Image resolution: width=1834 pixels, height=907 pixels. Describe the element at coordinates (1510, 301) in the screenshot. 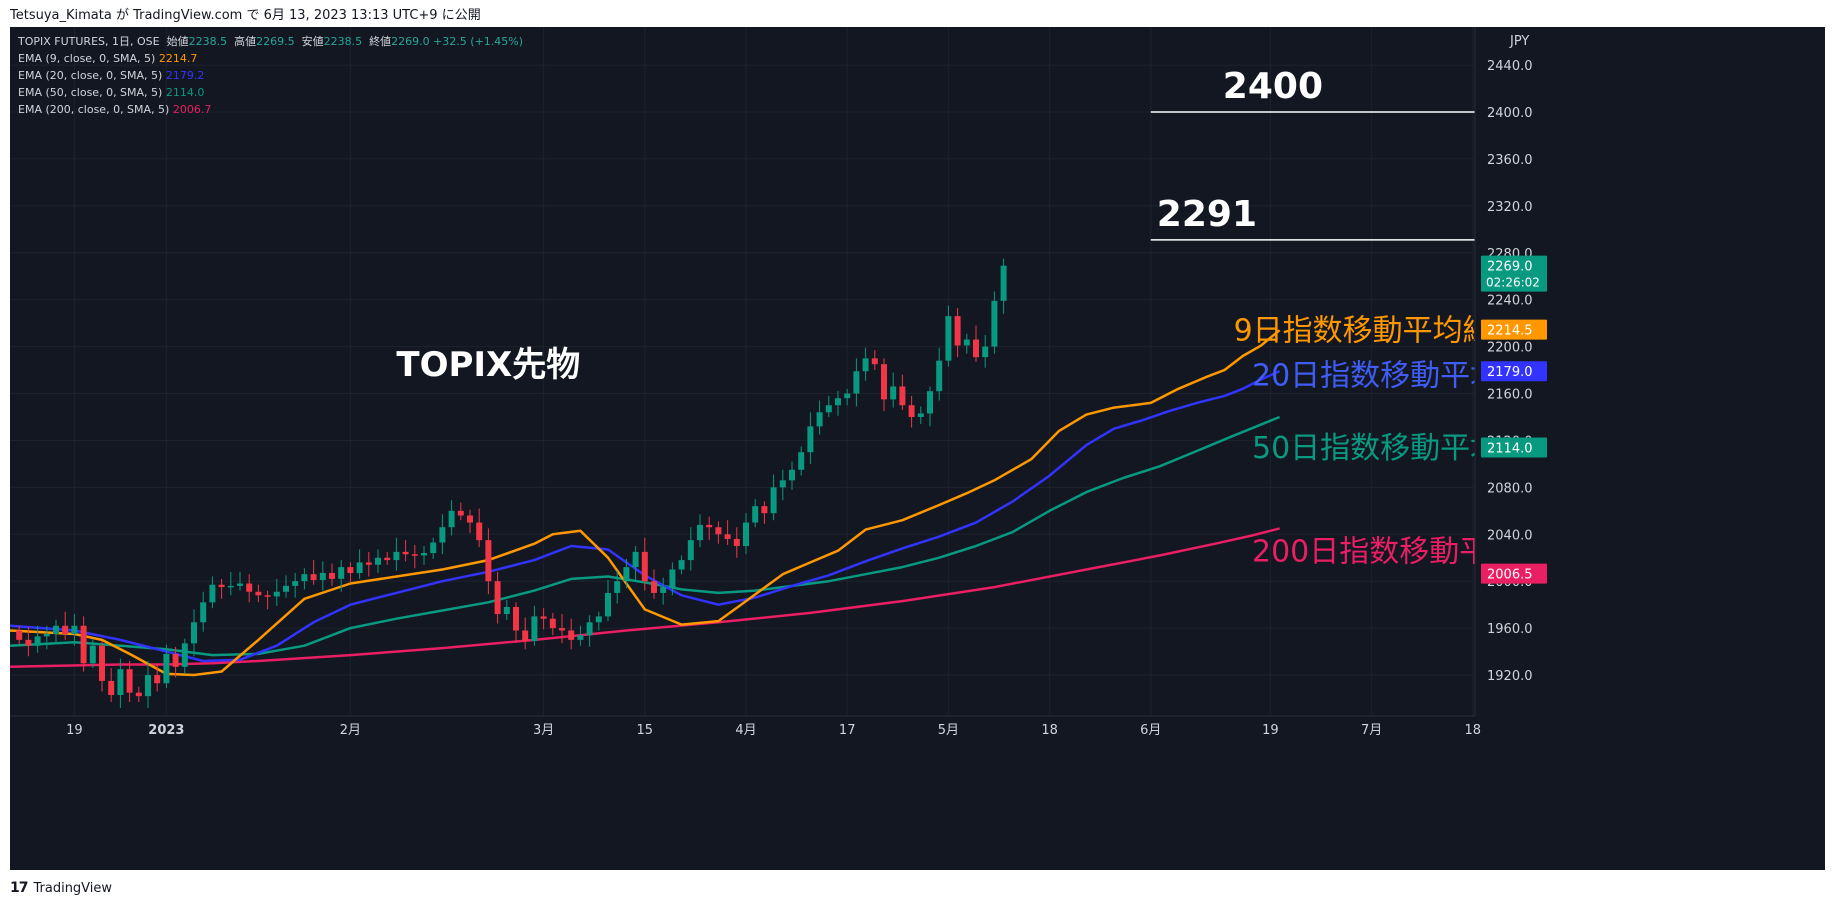

I see `y-tick-label: 2240.0` at that location.